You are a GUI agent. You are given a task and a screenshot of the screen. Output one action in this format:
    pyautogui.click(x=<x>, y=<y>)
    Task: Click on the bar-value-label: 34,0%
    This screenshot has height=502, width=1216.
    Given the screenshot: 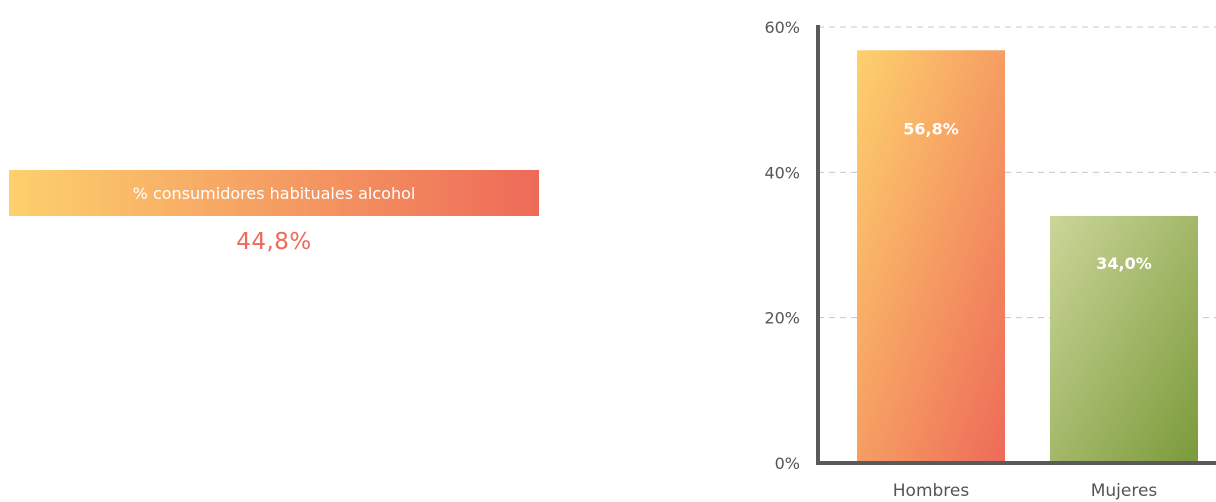 What is the action you would take?
    pyautogui.click(x=1124, y=263)
    